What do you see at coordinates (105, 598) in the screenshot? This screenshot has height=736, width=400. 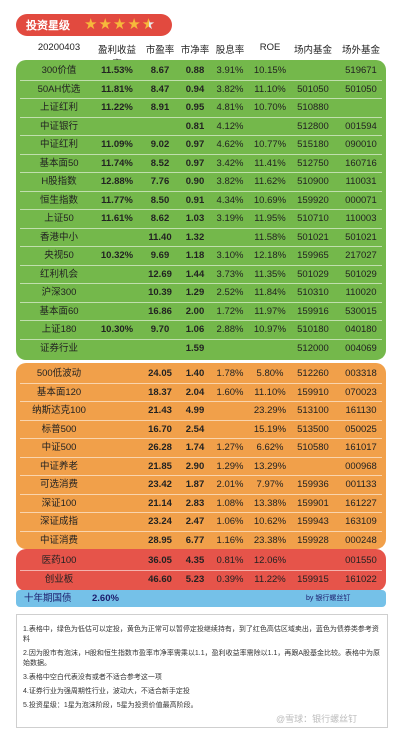 I see `bond-yield: 2.60%` at bounding box center [105, 598].